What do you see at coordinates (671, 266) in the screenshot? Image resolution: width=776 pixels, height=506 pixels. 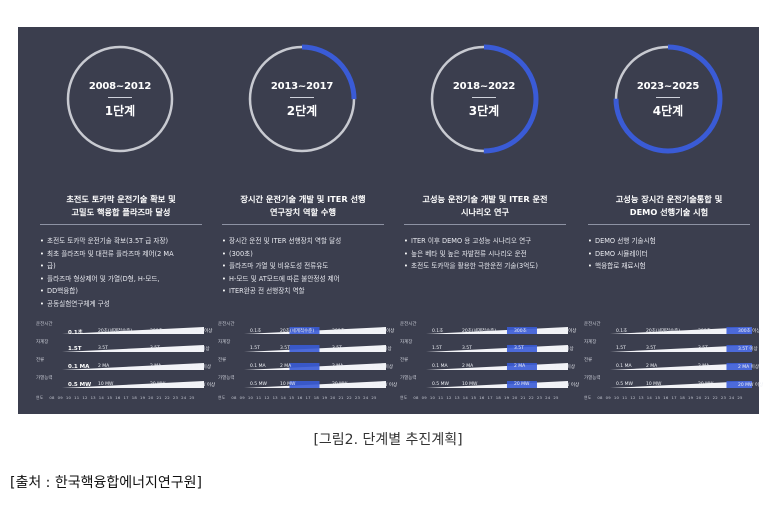 I see `bullet-item: 핵융합로 재료시험` at bounding box center [671, 266].